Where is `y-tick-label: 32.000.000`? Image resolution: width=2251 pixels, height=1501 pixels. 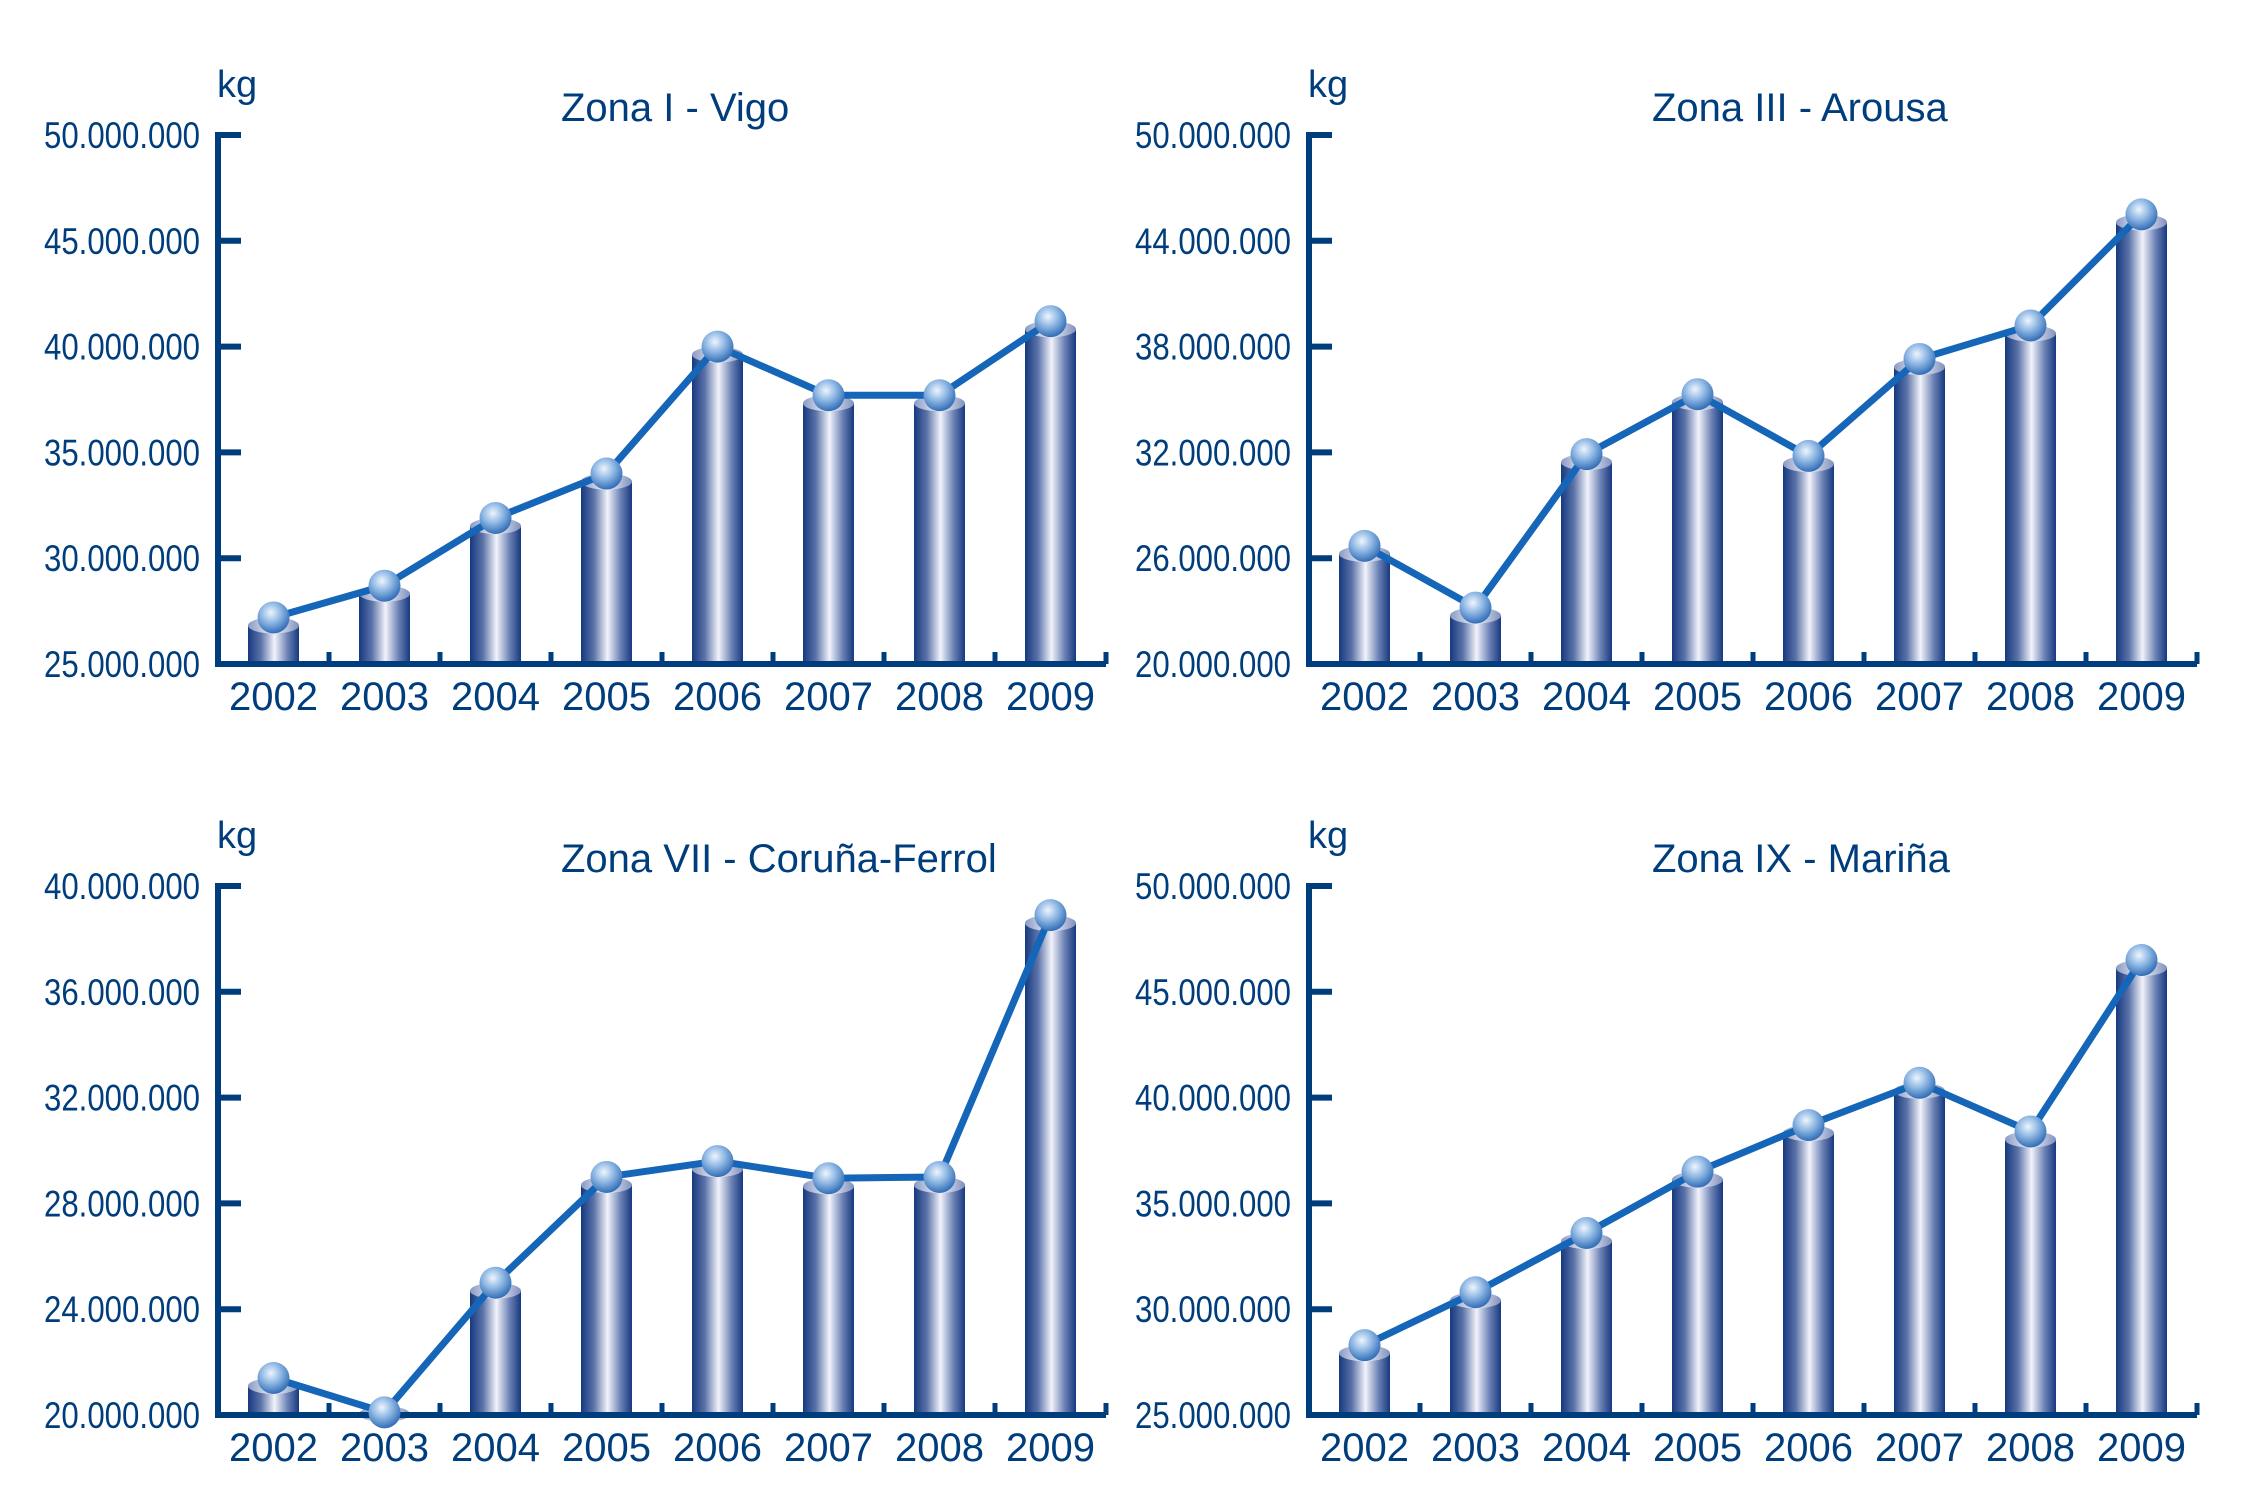
y-tick-label: 32.000.000 is located at coordinates (1213, 452).